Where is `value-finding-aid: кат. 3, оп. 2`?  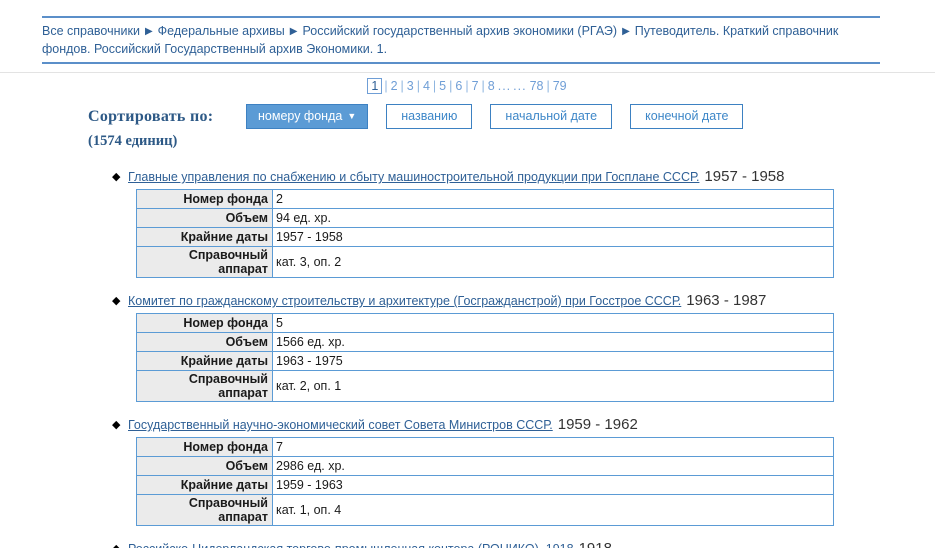 value-finding-aid: кат. 3, оп. 2 is located at coordinates (553, 262).